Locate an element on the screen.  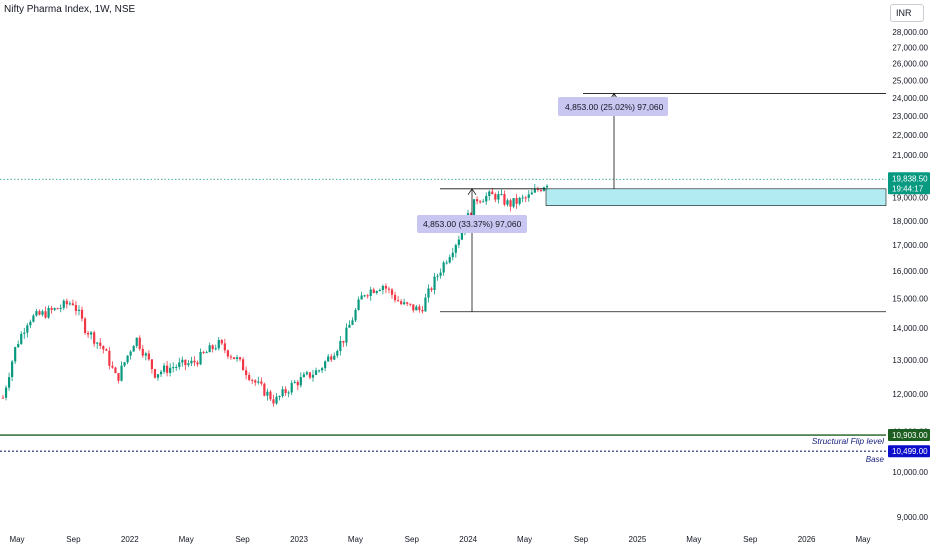
base-badge-value: 10,499.00 is located at coordinates (910, 451).